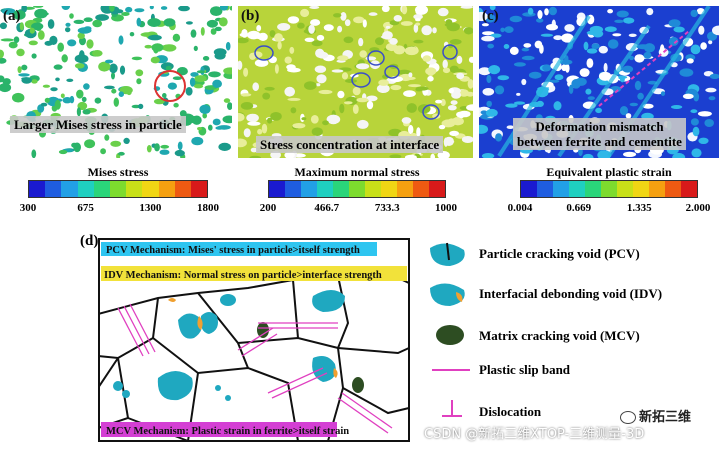  Describe the element at coordinates (98, 124) in the screenshot. I see `panel-a-caption: Larger Mises stress in particle` at that location.